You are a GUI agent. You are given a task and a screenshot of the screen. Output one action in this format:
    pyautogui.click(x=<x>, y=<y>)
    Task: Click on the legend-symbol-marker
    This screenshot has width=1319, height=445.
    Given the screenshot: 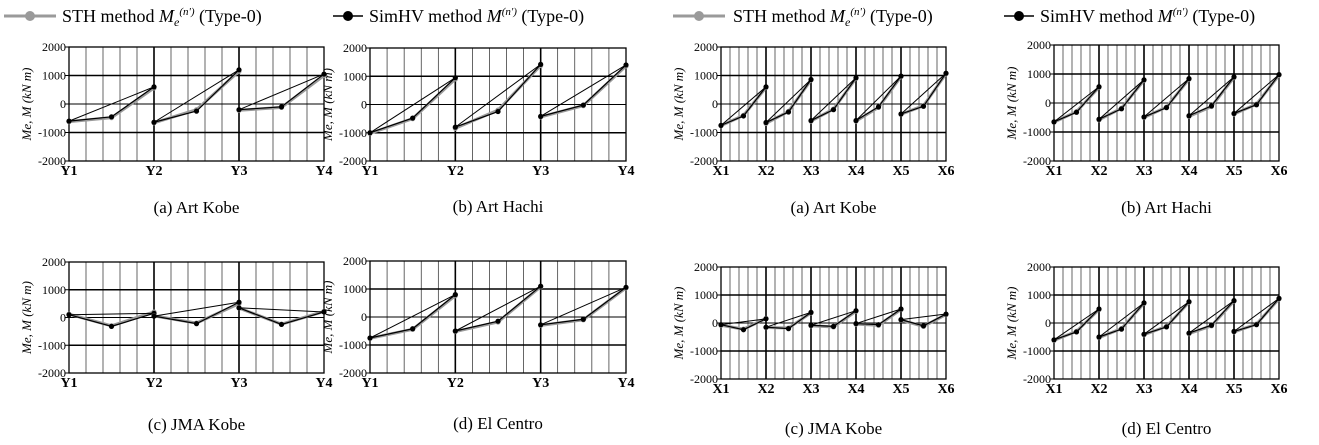 What is the action you would take?
    pyautogui.click(x=1019, y=16)
    